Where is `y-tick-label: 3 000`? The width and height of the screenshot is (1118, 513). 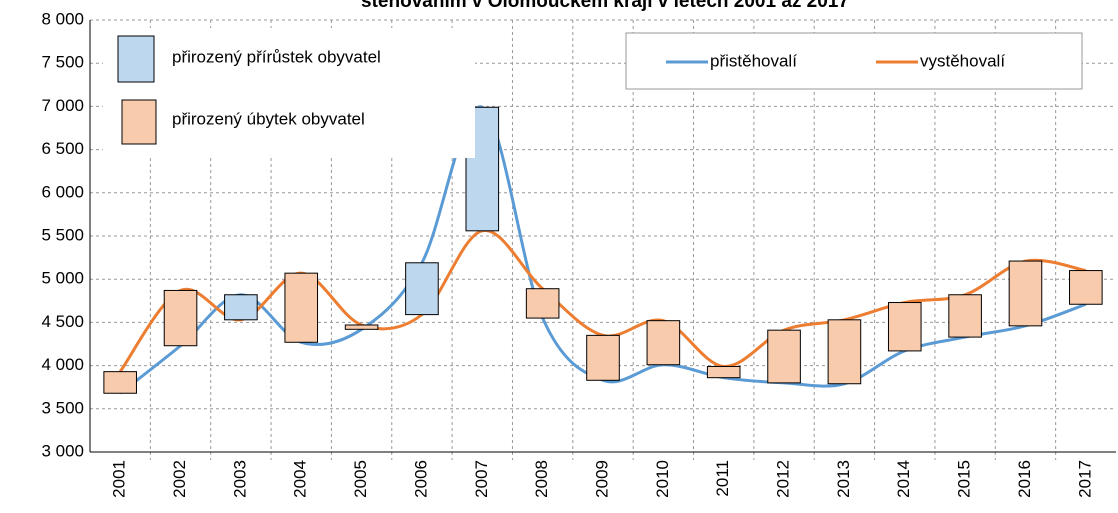 y-tick-label: 3 000 is located at coordinates (62, 450).